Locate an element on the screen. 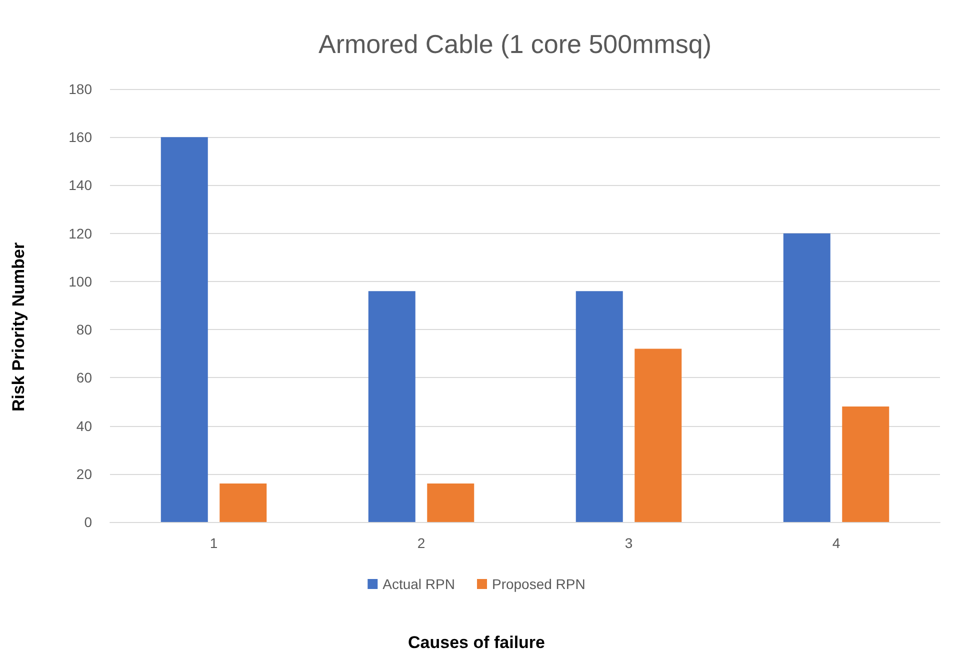 The image size is (953, 654). y-tick-label: 120 is located at coordinates (80, 233).